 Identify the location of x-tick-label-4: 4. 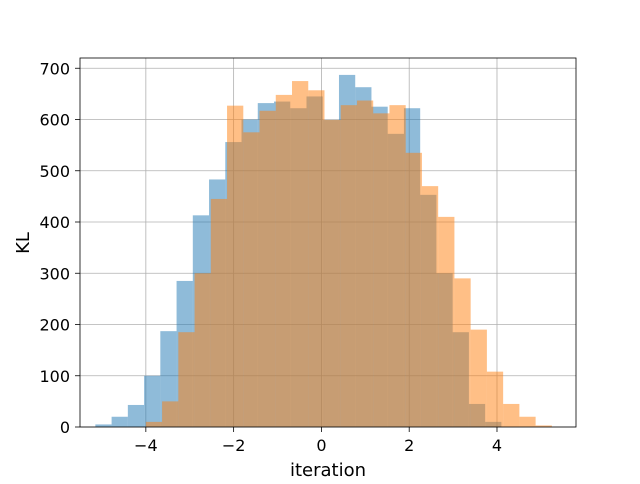
(497, 445).